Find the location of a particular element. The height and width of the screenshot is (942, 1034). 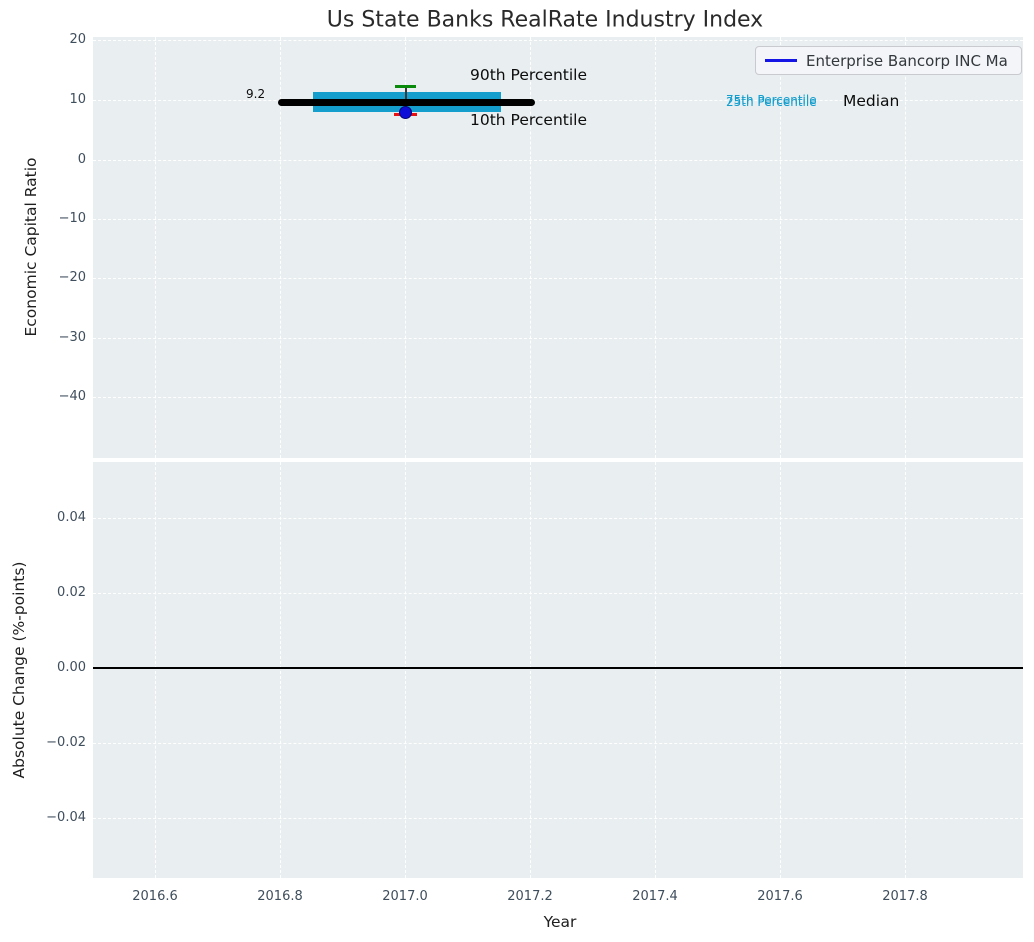

zero-line is located at coordinates (558, 668).